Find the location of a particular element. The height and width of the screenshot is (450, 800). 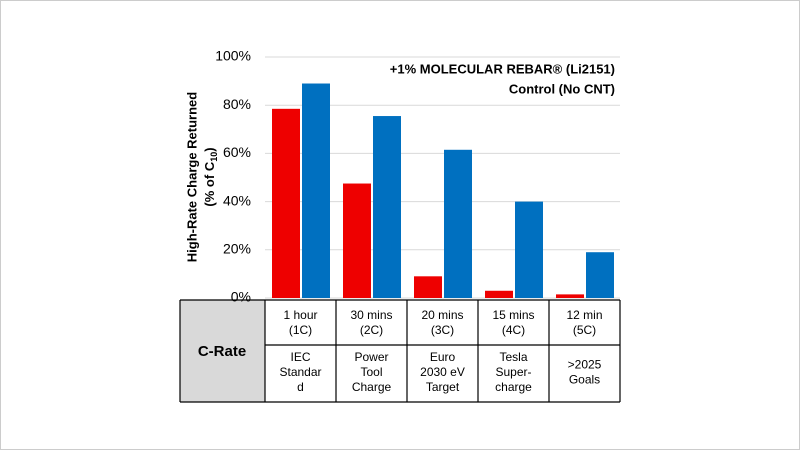

category-description: Power is located at coordinates (371, 357).